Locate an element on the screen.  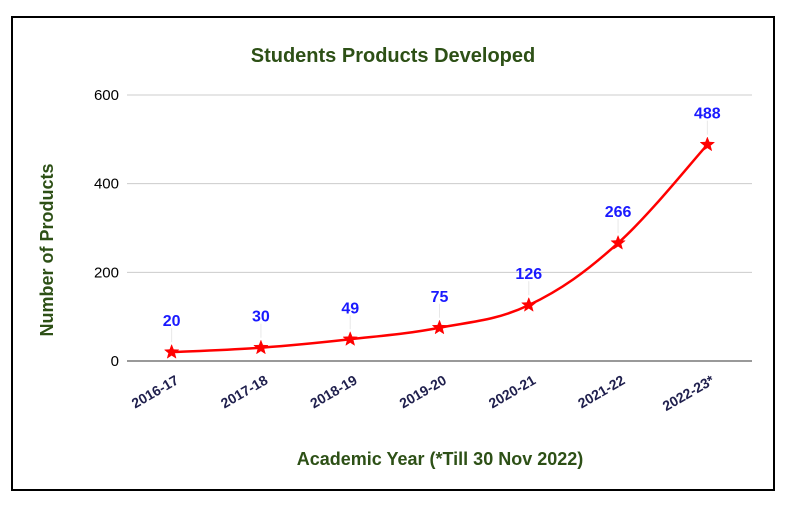
y-tick-label: 600 is located at coordinates (106, 95).